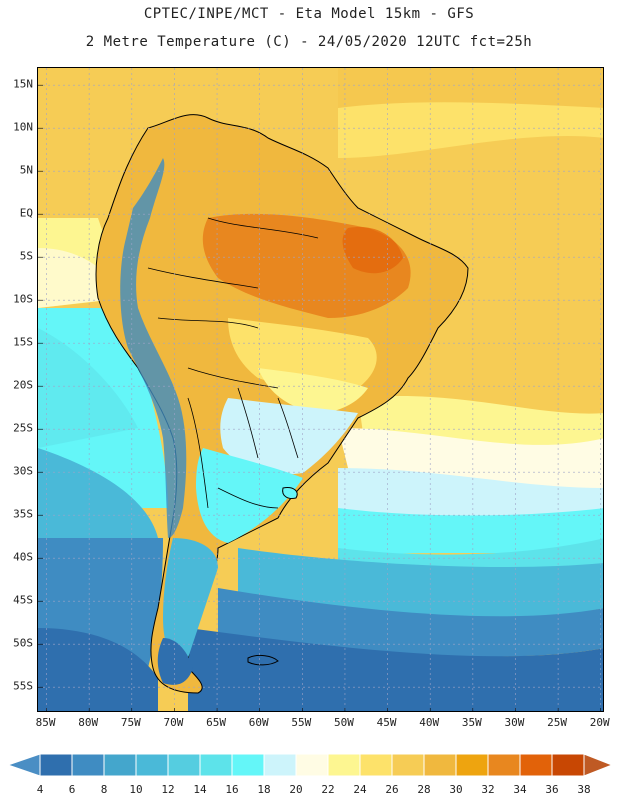 The height and width of the screenshot is (800, 618). Describe the element at coordinates (23, 643) in the screenshot. I see `lat-label-50s: 50S` at that location.